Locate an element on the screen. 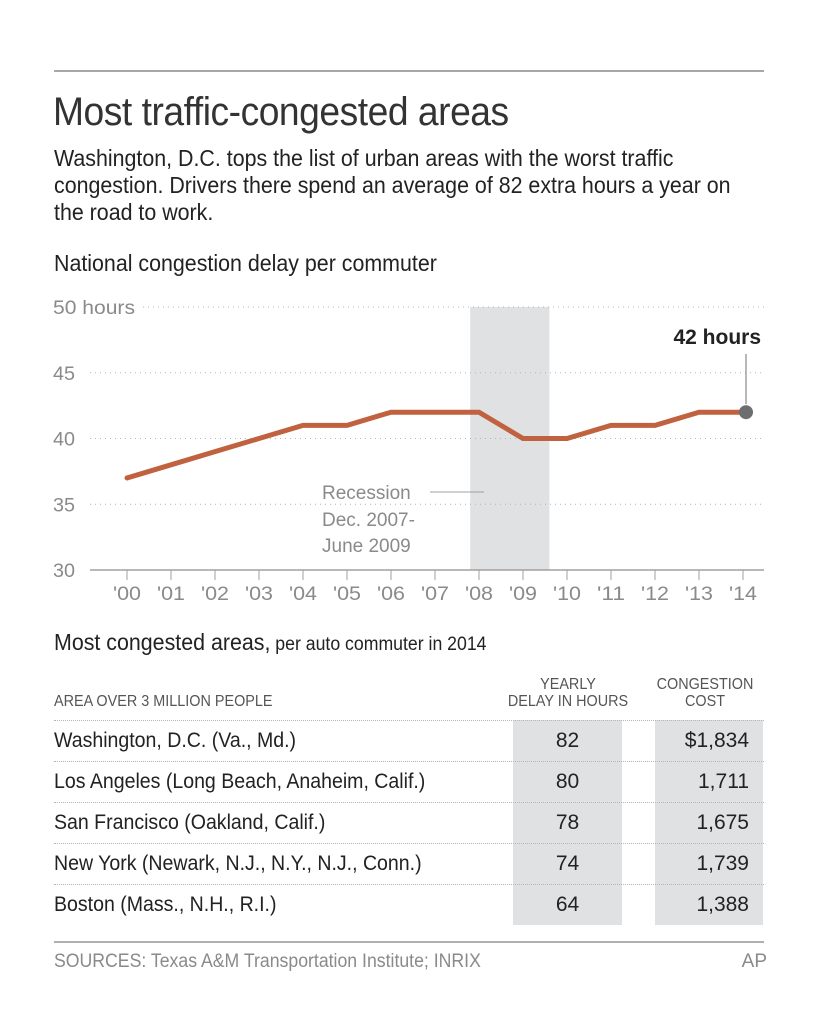 This screenshot has height=1011, width=821. x-tick-label: '07 is located at coordinates (435, 594).